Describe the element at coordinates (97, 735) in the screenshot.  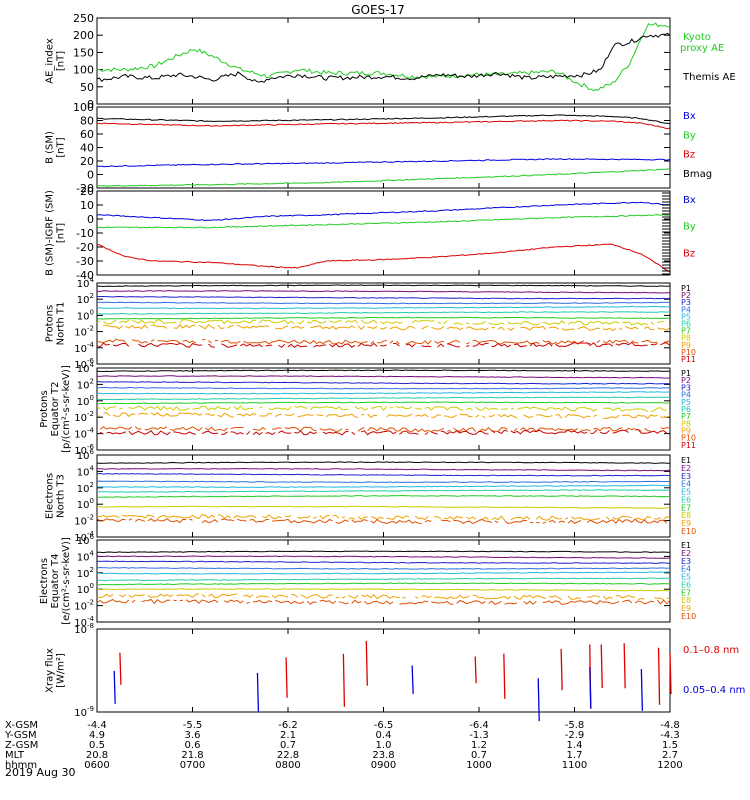
I see `orbit-cell: 4.9` at that location.